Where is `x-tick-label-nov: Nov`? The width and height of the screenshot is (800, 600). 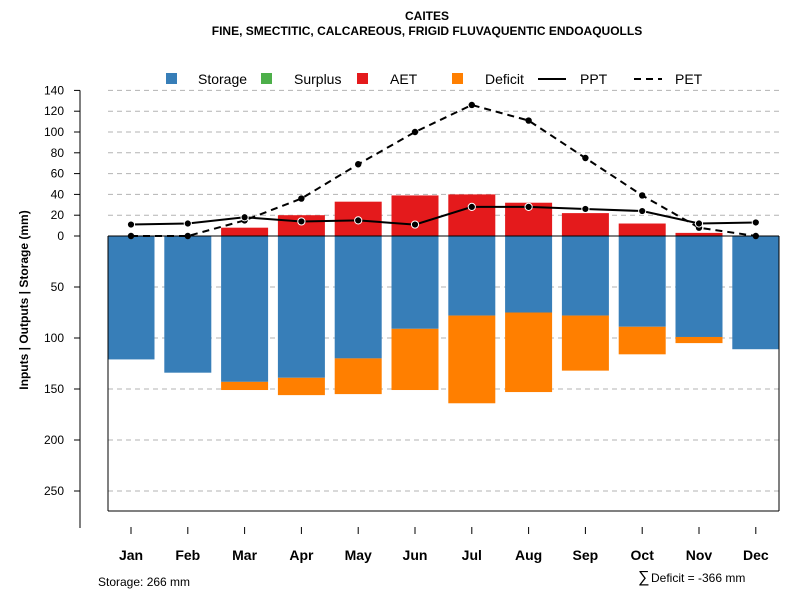
x-tick-label-nov: Nov is located at coordinates (699, 555).